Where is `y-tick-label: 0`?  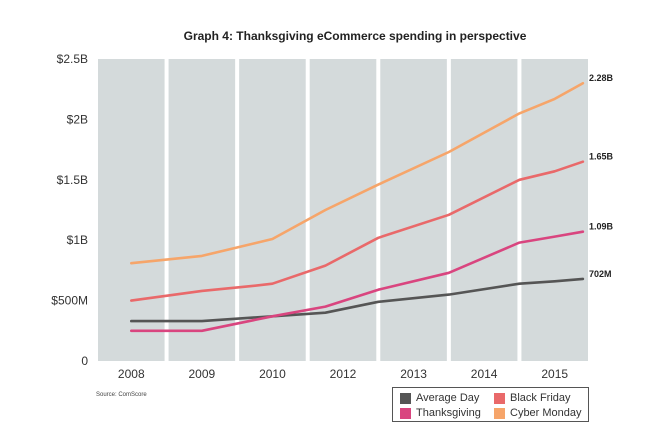 y-tick-label: 0 is located at coordinates (84, 361).